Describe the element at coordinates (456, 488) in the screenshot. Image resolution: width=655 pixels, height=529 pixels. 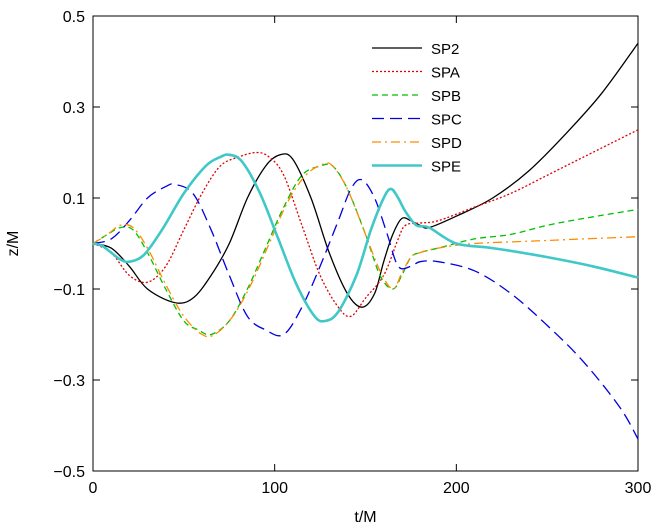
I see `x-tick-label: 200` at that location.